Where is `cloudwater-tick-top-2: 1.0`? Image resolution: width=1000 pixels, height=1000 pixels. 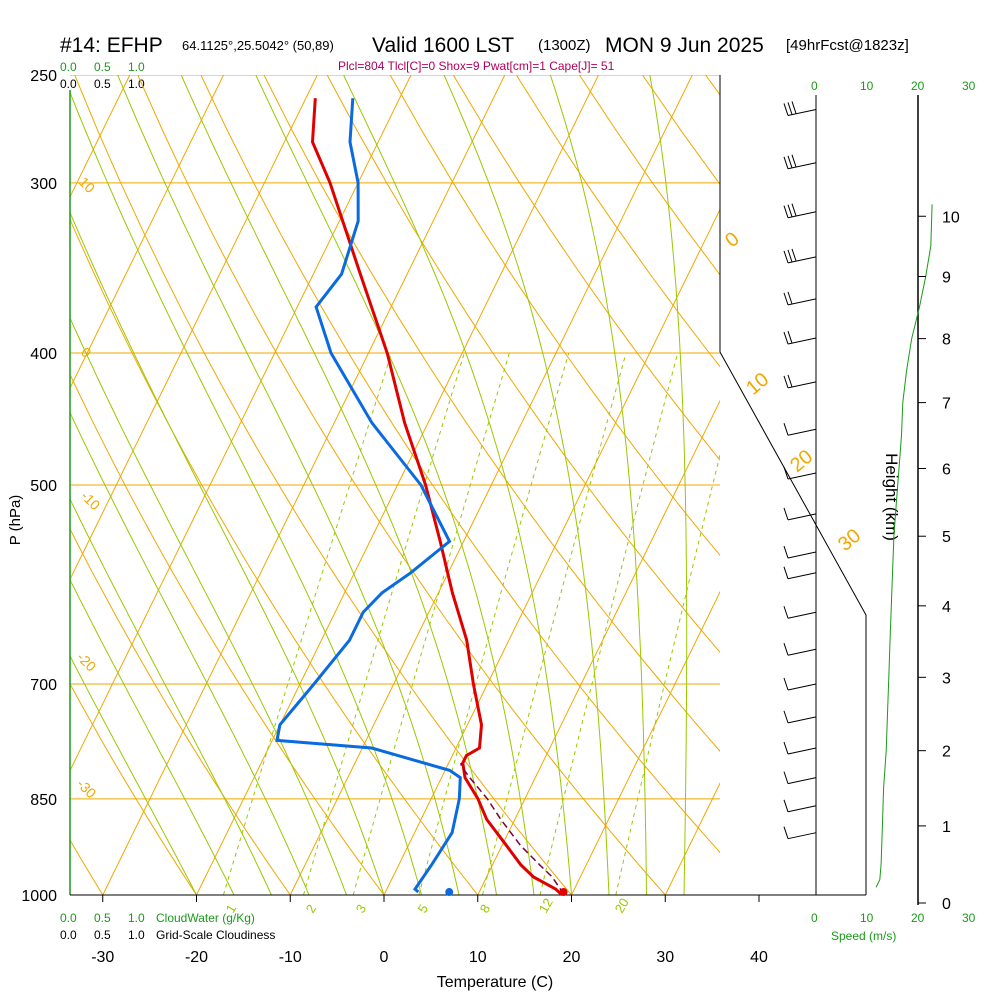 cloudwater-tick-top-2: 1.0 is located at coordinates (136, 67).